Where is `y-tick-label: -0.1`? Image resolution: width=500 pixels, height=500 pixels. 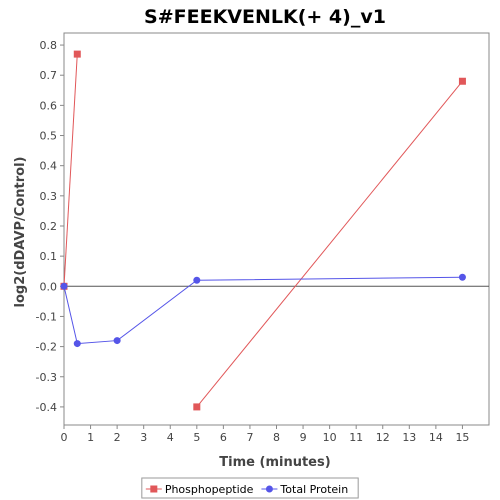
y-tick-label: -0.1 is located at coordinates (46, 316).